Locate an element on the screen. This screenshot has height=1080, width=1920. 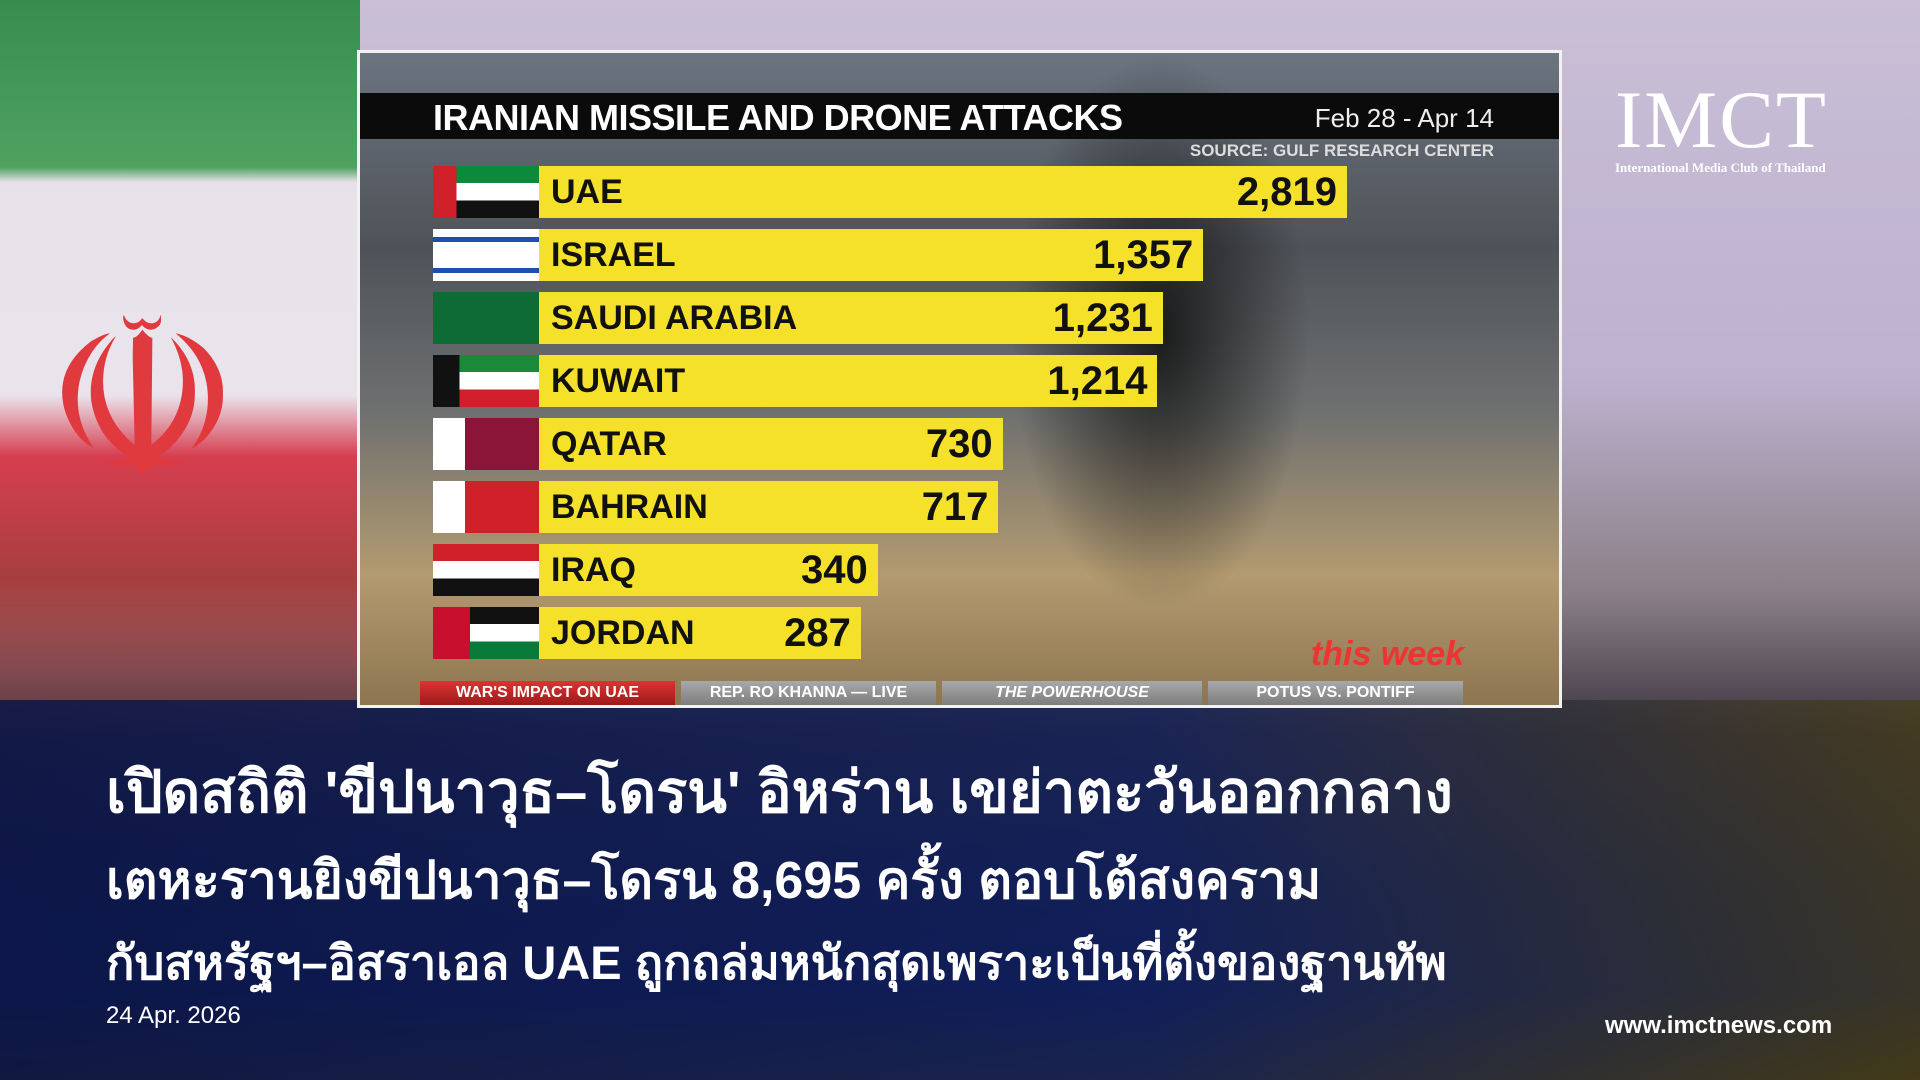
chart-date-range: Feb 28 - Apr 14 is located at coordinates (1404, 118).